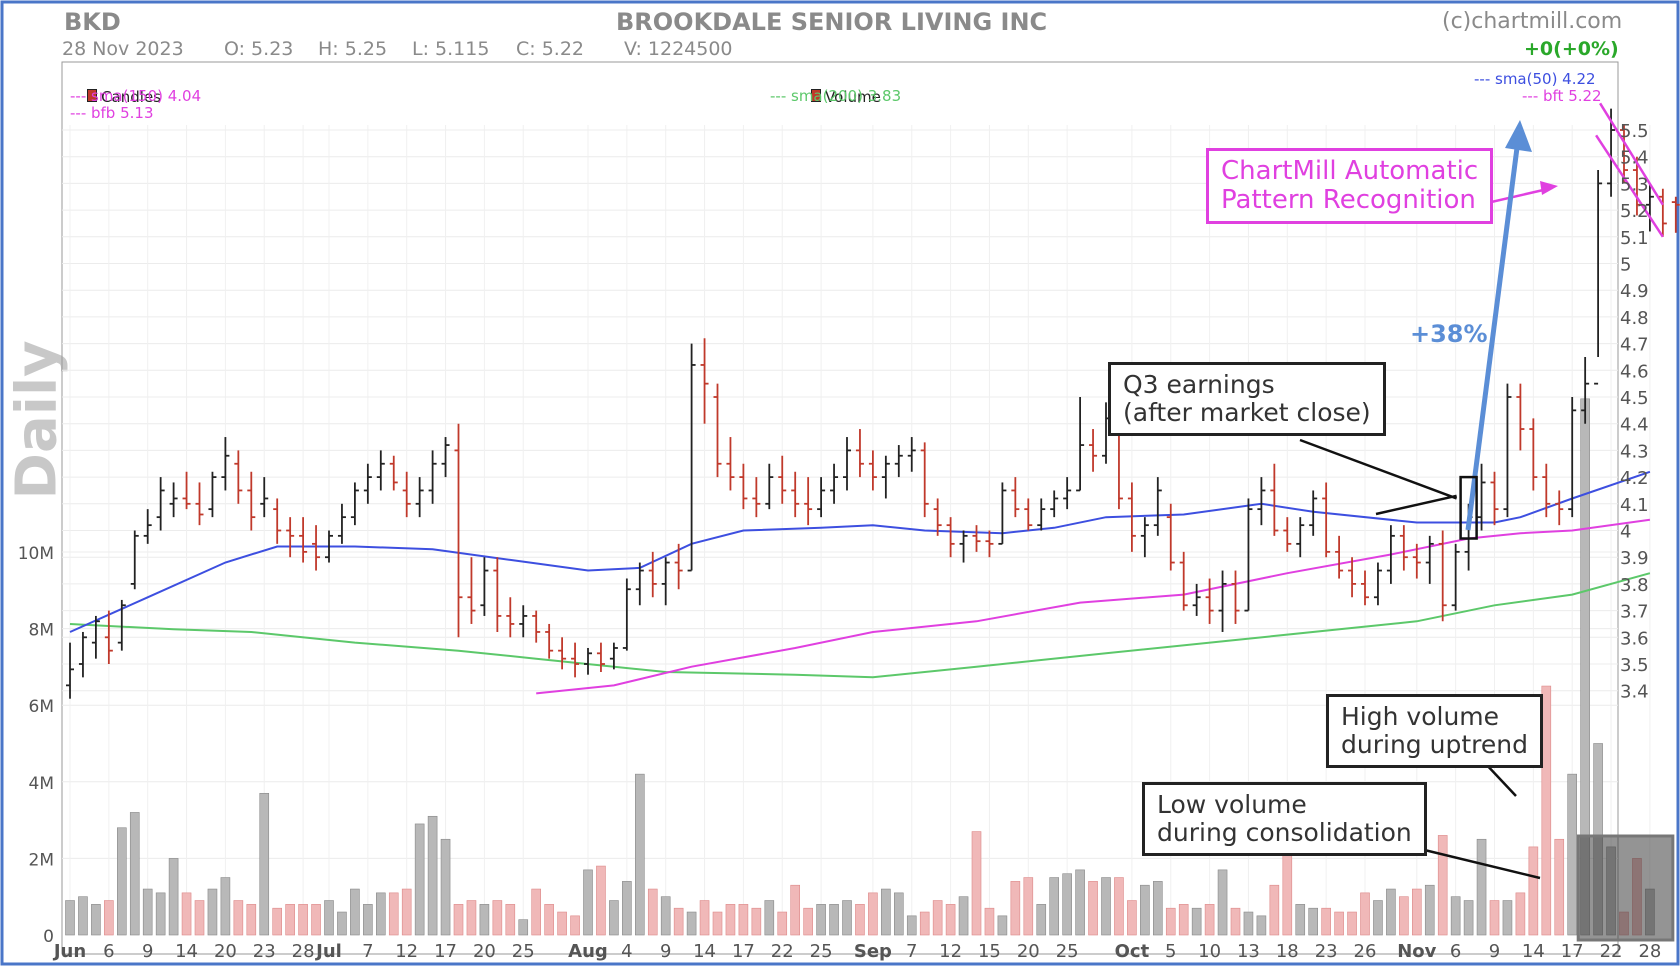 The width and height of the screenshot is (1680, 966). I want to click on legend-sma150: --- sma(150) 4.04, so click(136, 96).